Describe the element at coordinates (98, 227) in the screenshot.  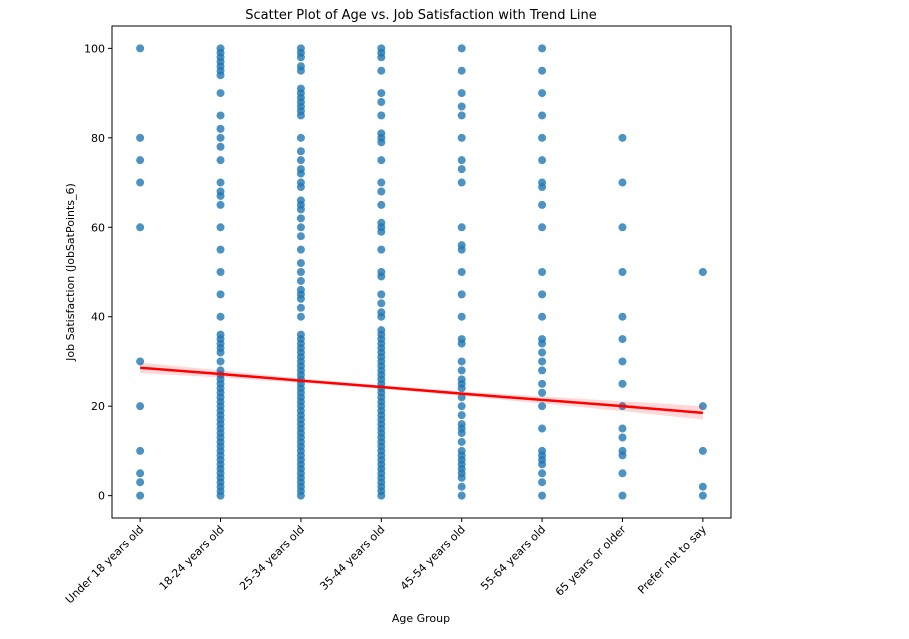
I see `y-tick-label: 60` at that location.